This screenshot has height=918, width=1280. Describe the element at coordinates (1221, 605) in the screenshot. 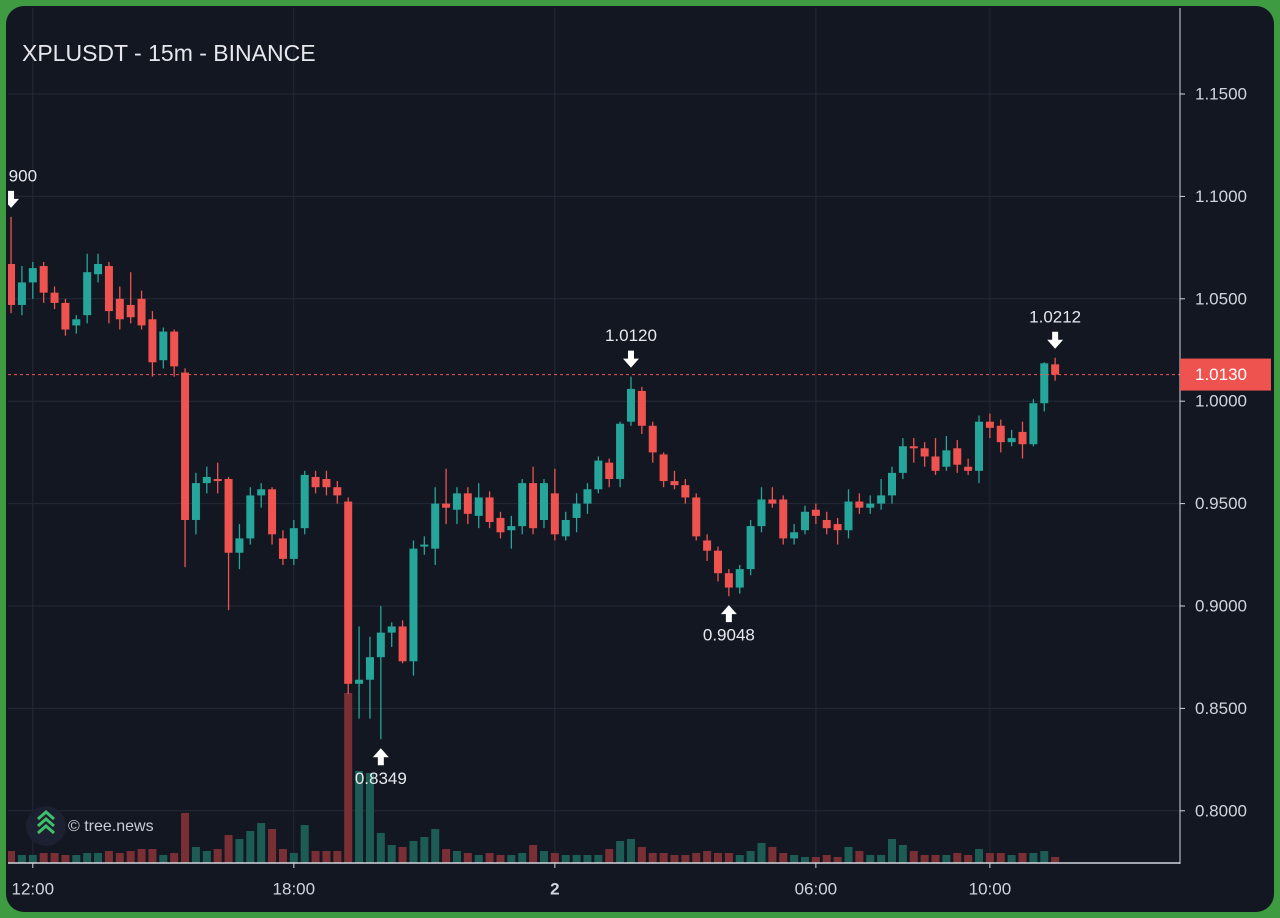

I see `y-tick-label: 0.9000` at that location.